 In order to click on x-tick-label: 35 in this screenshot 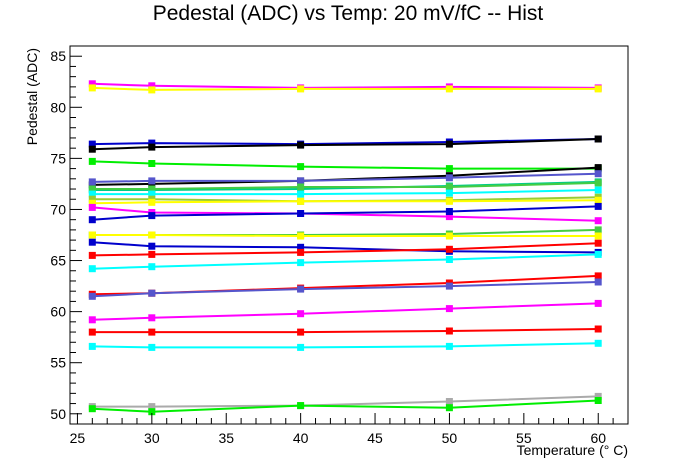, I will do `click(226, 438)`.